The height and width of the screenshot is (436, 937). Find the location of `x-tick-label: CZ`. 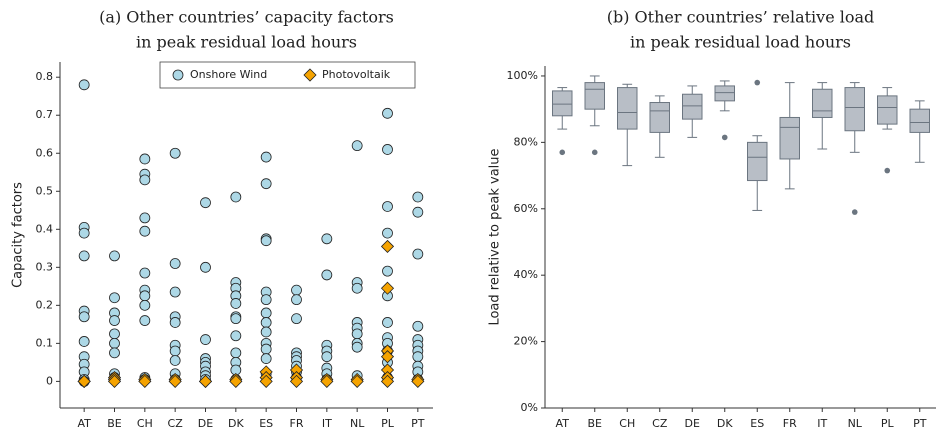

x-tick-label: CZ is located at coordinates (660, 423).